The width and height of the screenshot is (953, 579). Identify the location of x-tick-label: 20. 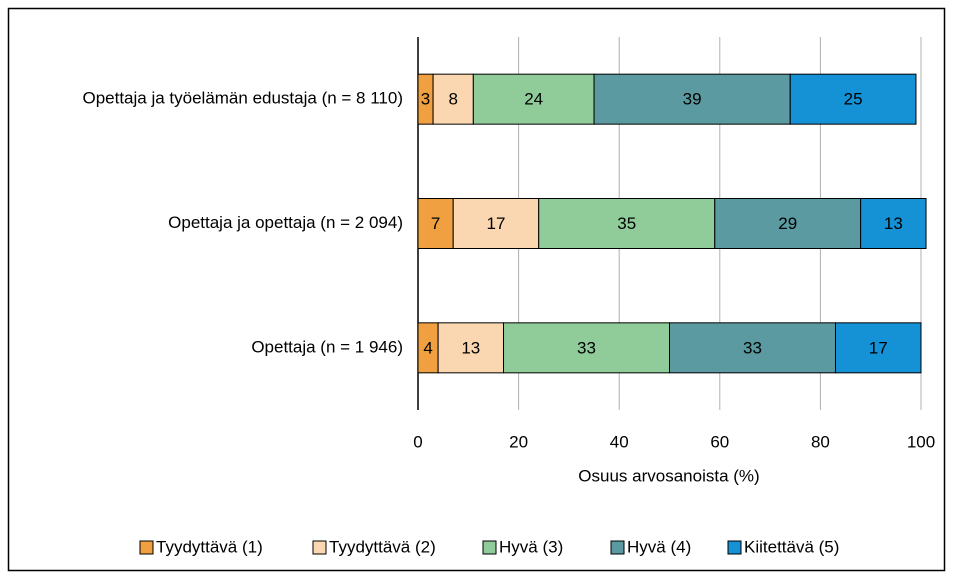
(518, 441).